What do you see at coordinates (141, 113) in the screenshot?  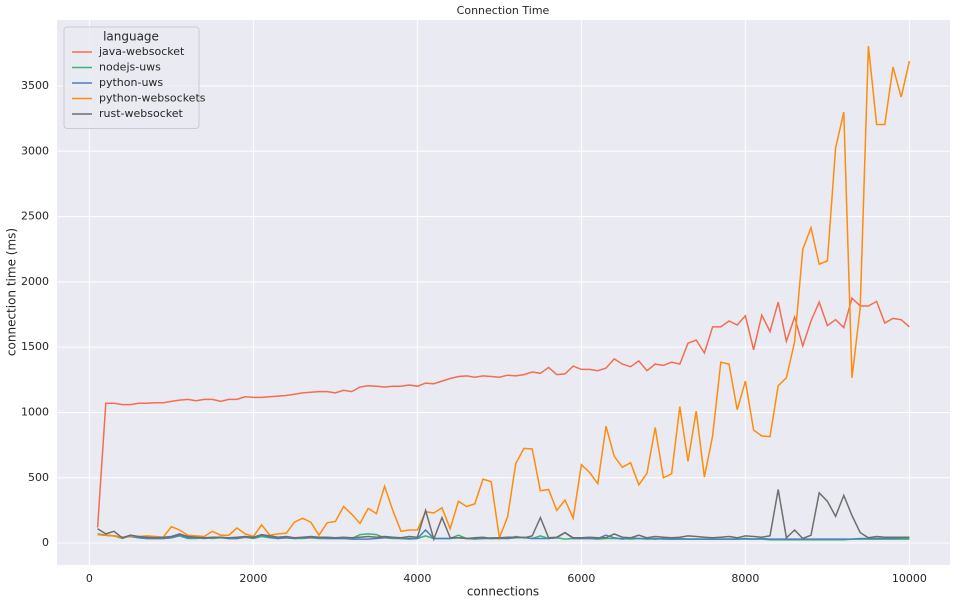 I see `legend-label: rust-websocket` at bounding box center [141, 113].